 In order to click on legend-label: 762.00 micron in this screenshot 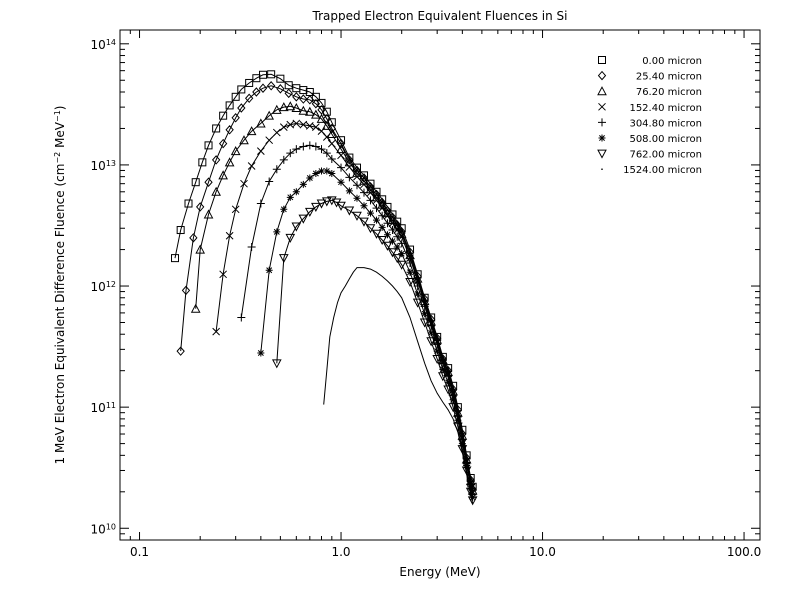, I will do `click(665, 155)`.